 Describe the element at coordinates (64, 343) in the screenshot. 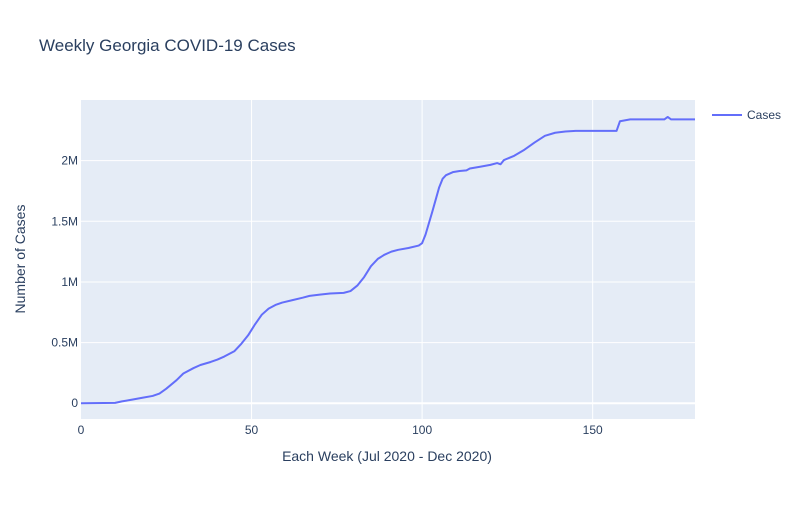

I see `y-tick-label: 0.5M` at that location.